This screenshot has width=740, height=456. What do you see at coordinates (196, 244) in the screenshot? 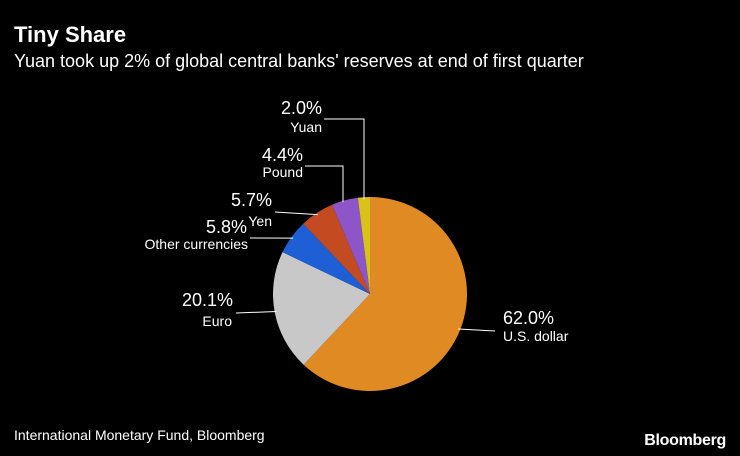
I see `data-label-other: Other currencies` at bounding box center [196, 244].